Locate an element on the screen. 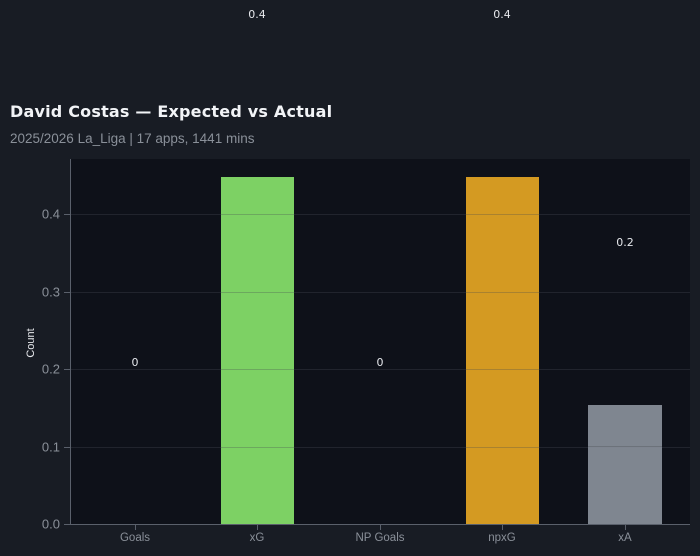 The width and height of the screenshot is (700, 556). x-label-xa: xA is located at coordinates (625, 538).